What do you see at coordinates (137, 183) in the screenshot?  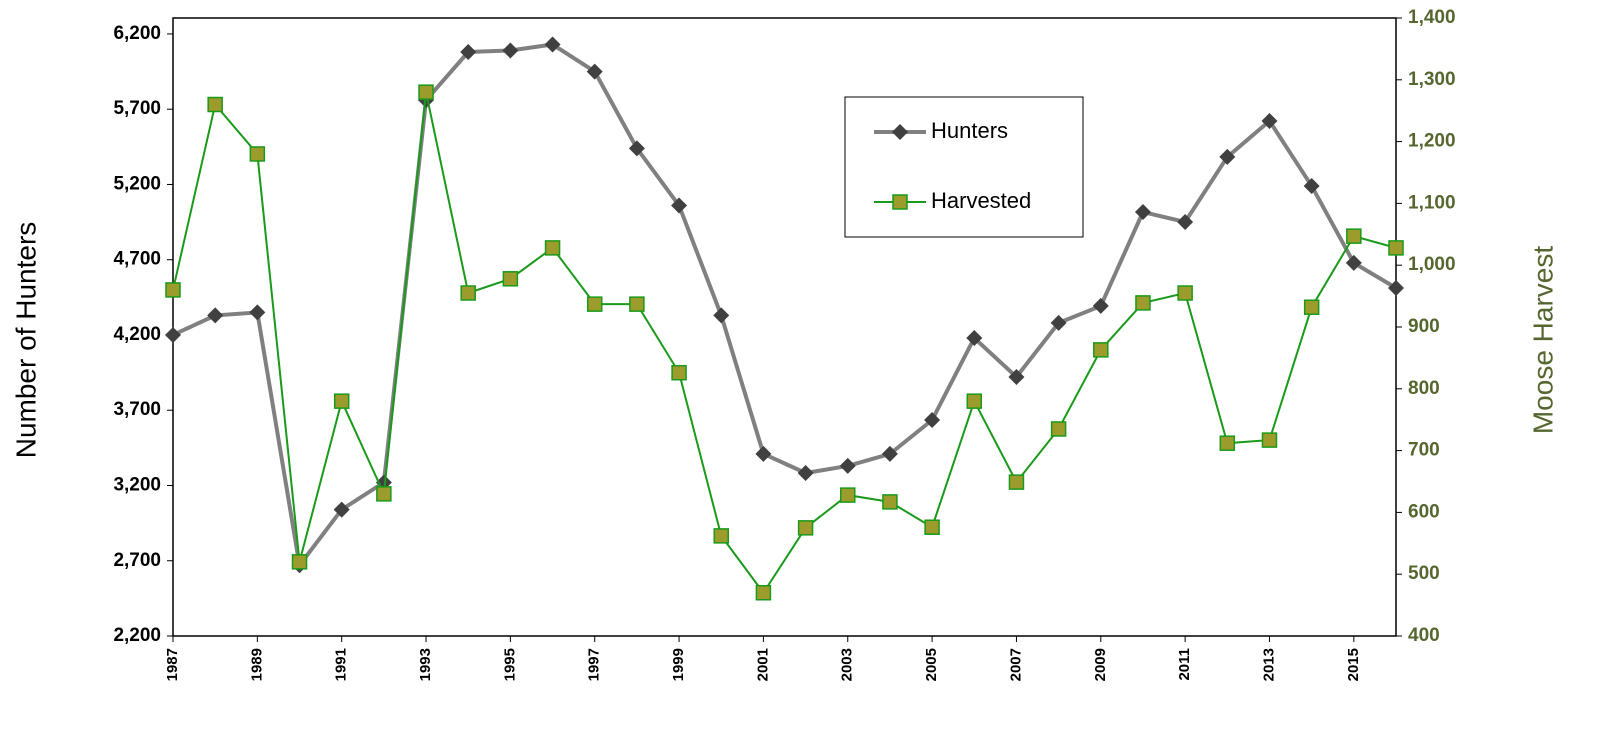 I see `y-tick-label: 5,200` at bounding box center [137, 183].